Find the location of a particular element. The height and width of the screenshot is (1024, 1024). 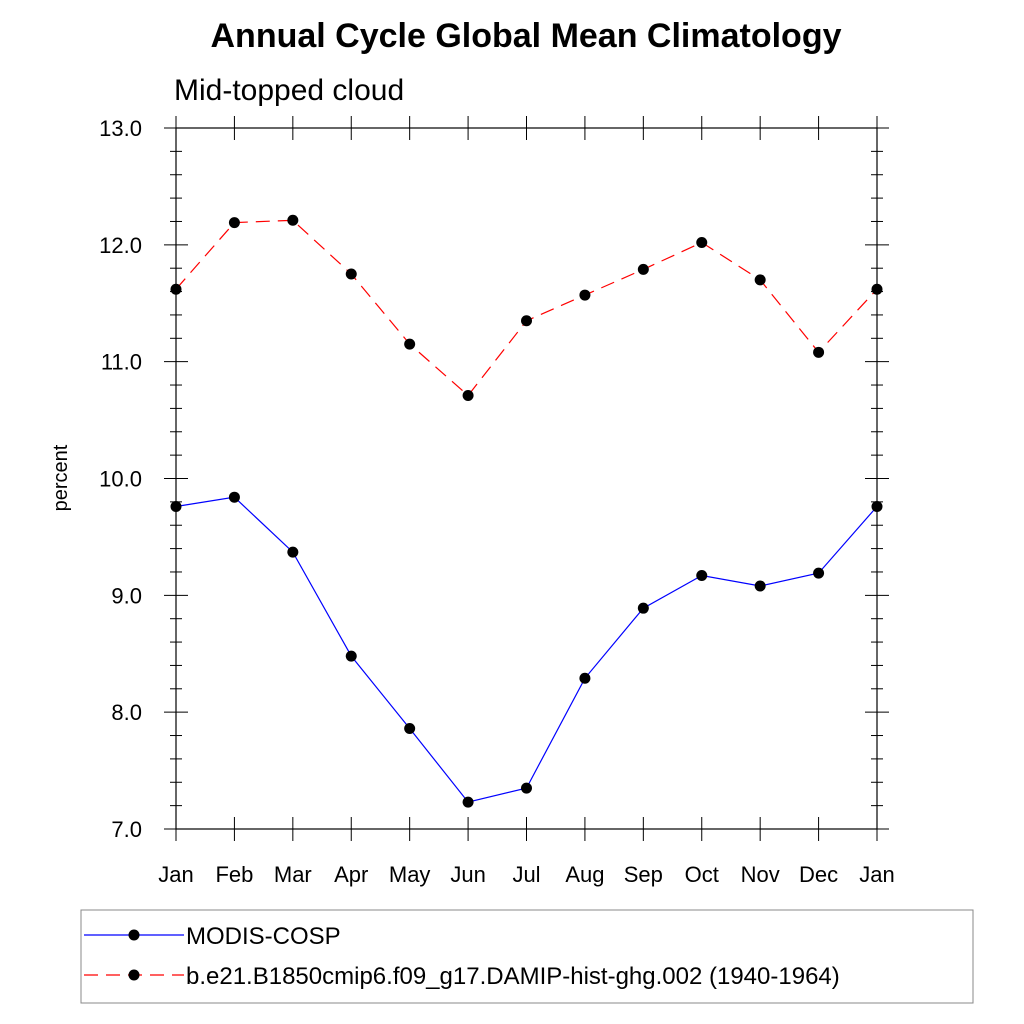

x-tick-label: Dec is located at coordinates (818, 874).